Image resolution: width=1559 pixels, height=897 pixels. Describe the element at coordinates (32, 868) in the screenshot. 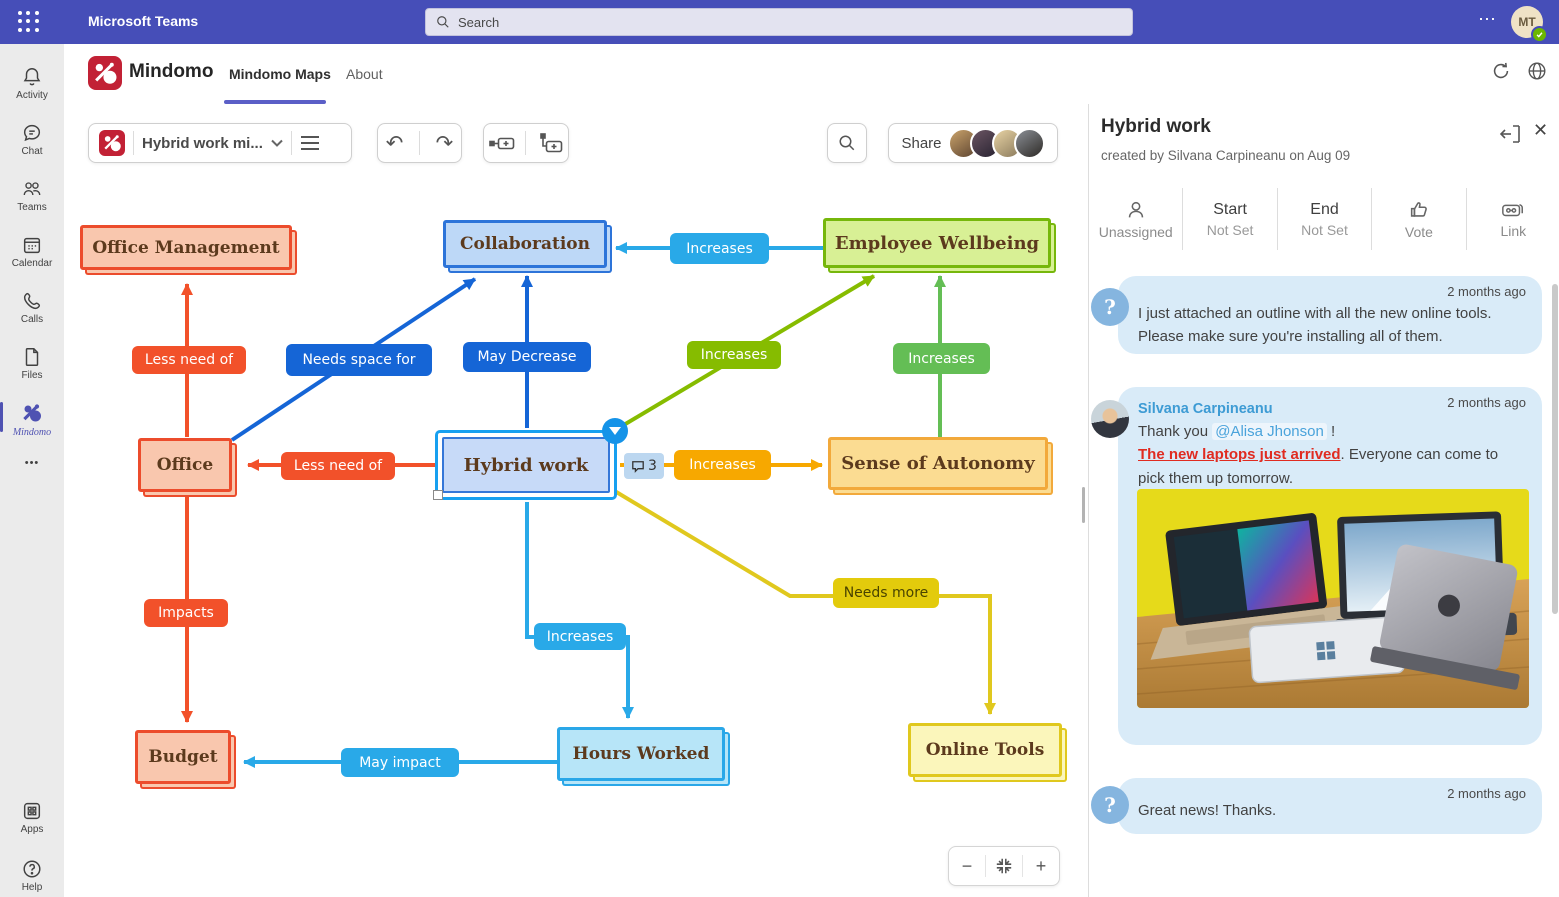

I see `help-icon` at that location.